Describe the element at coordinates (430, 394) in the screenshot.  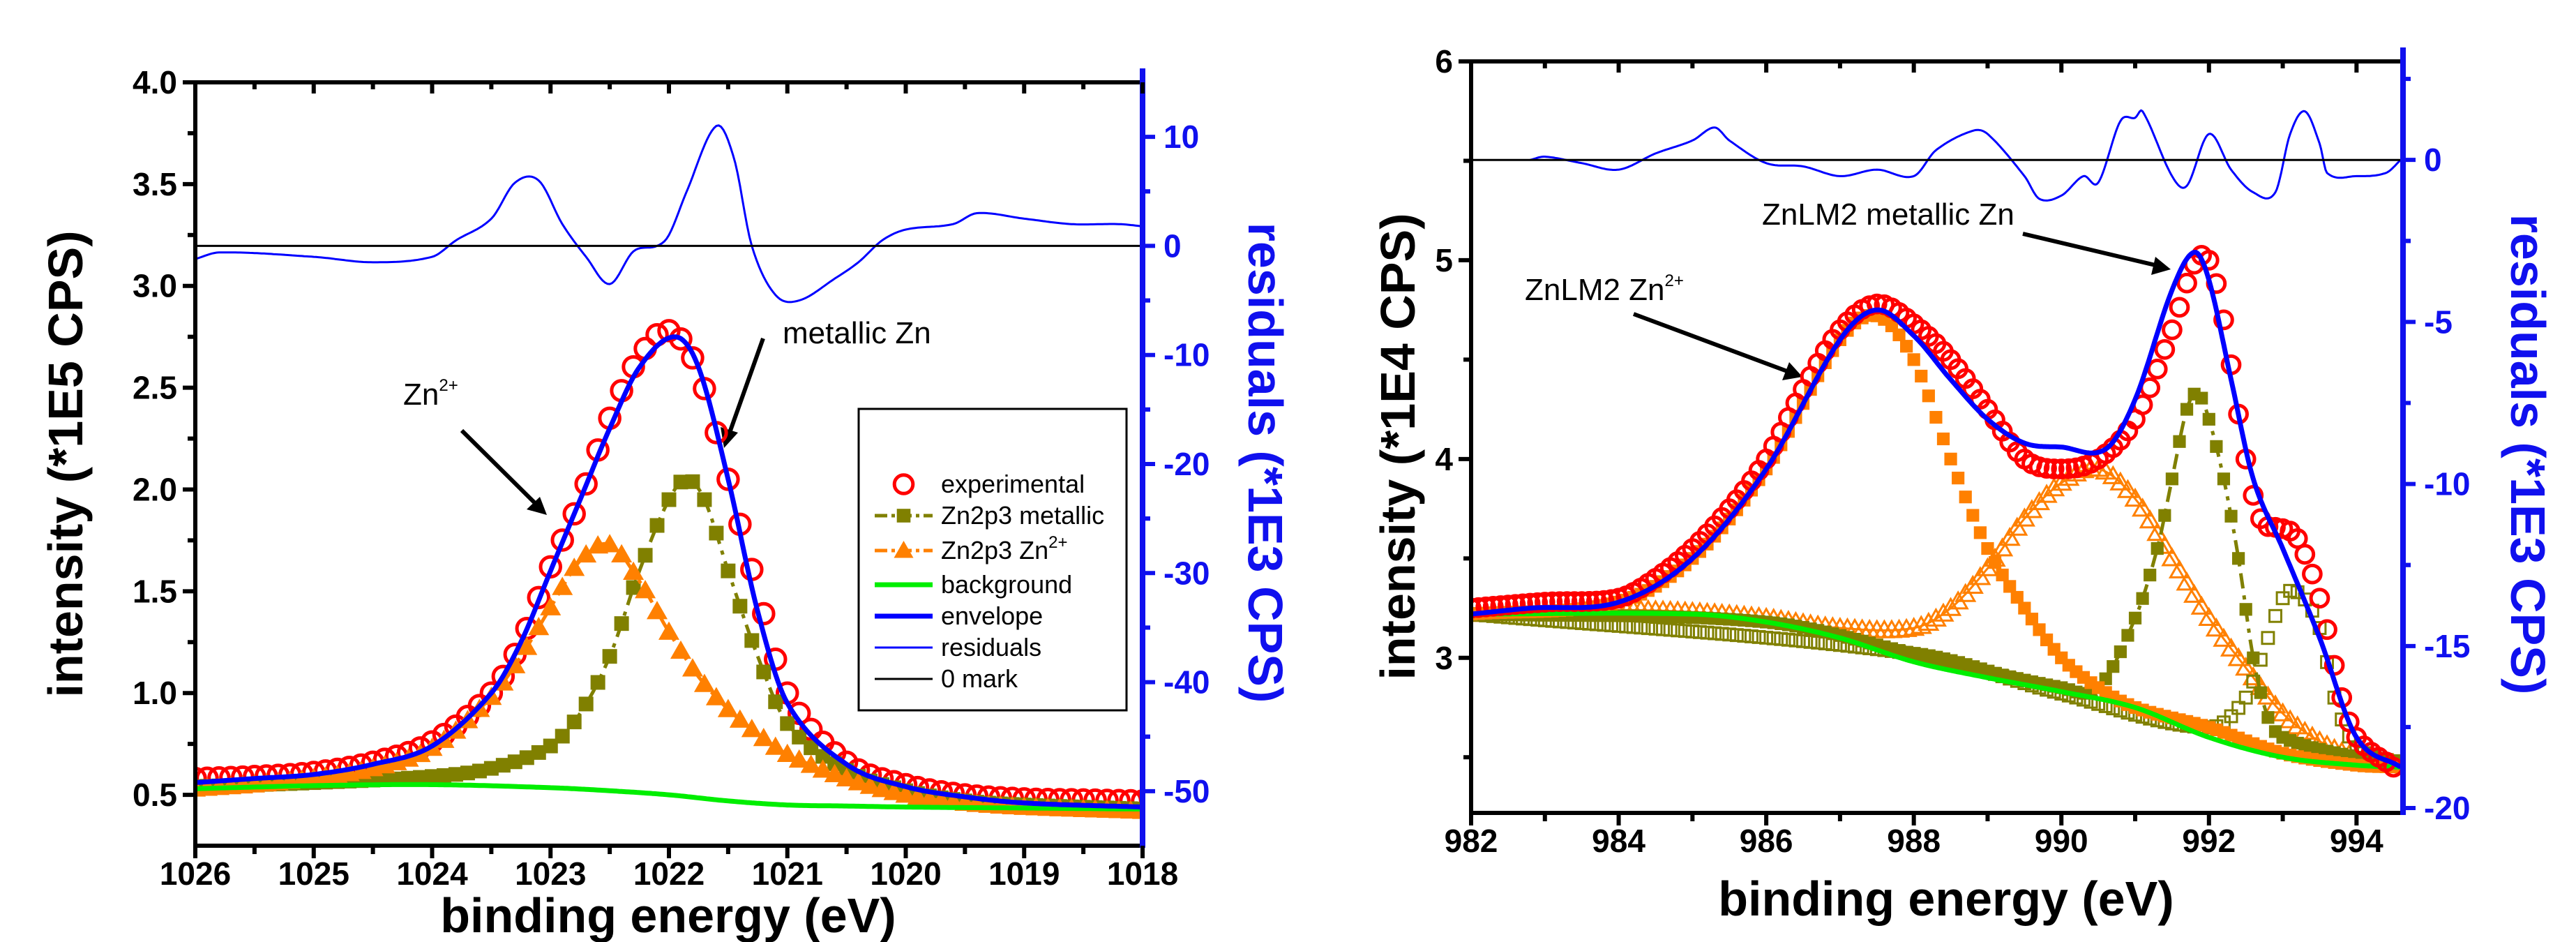
I see `annotation-zn2plus: Zn2+` at that location.